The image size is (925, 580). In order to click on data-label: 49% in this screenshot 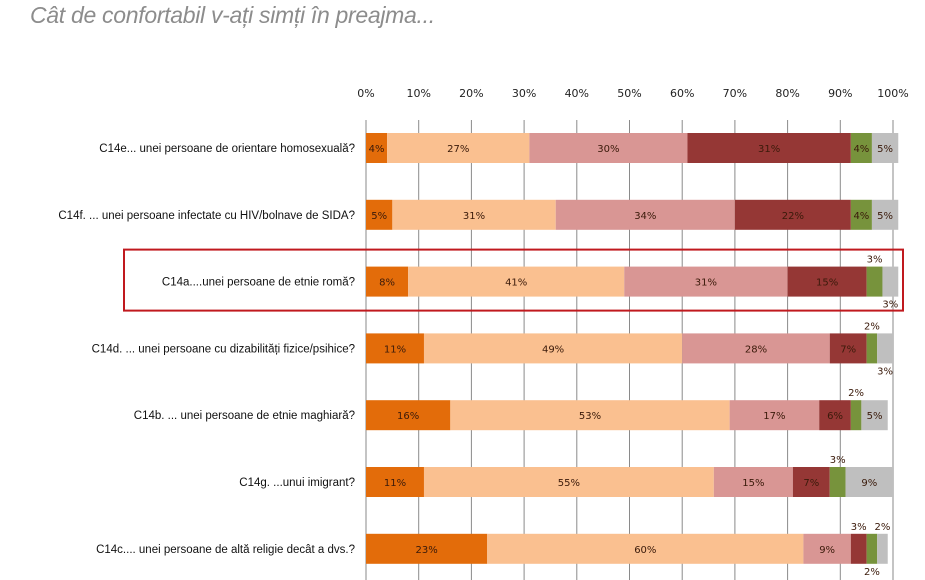, I will do `click(553, 349)`.